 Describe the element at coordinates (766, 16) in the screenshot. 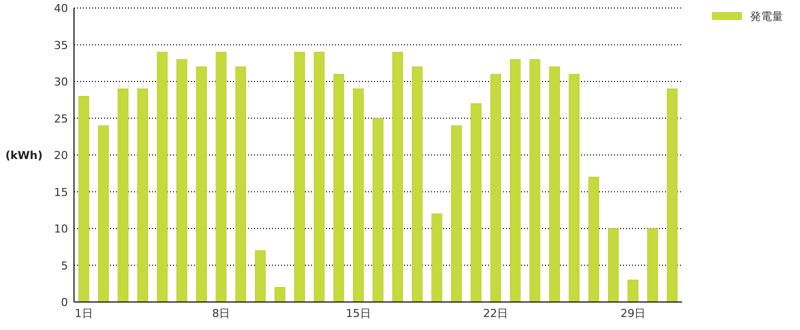

I see `legend-label: 発電量` at that location.